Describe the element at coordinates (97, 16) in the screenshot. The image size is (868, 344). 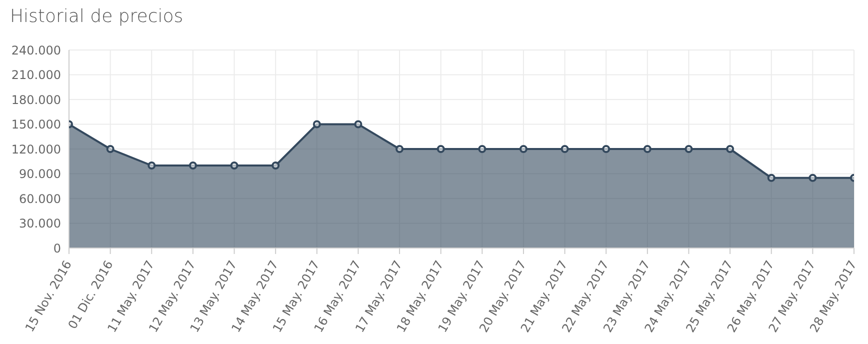
I see `chart-title: Historial de precios` at that location.